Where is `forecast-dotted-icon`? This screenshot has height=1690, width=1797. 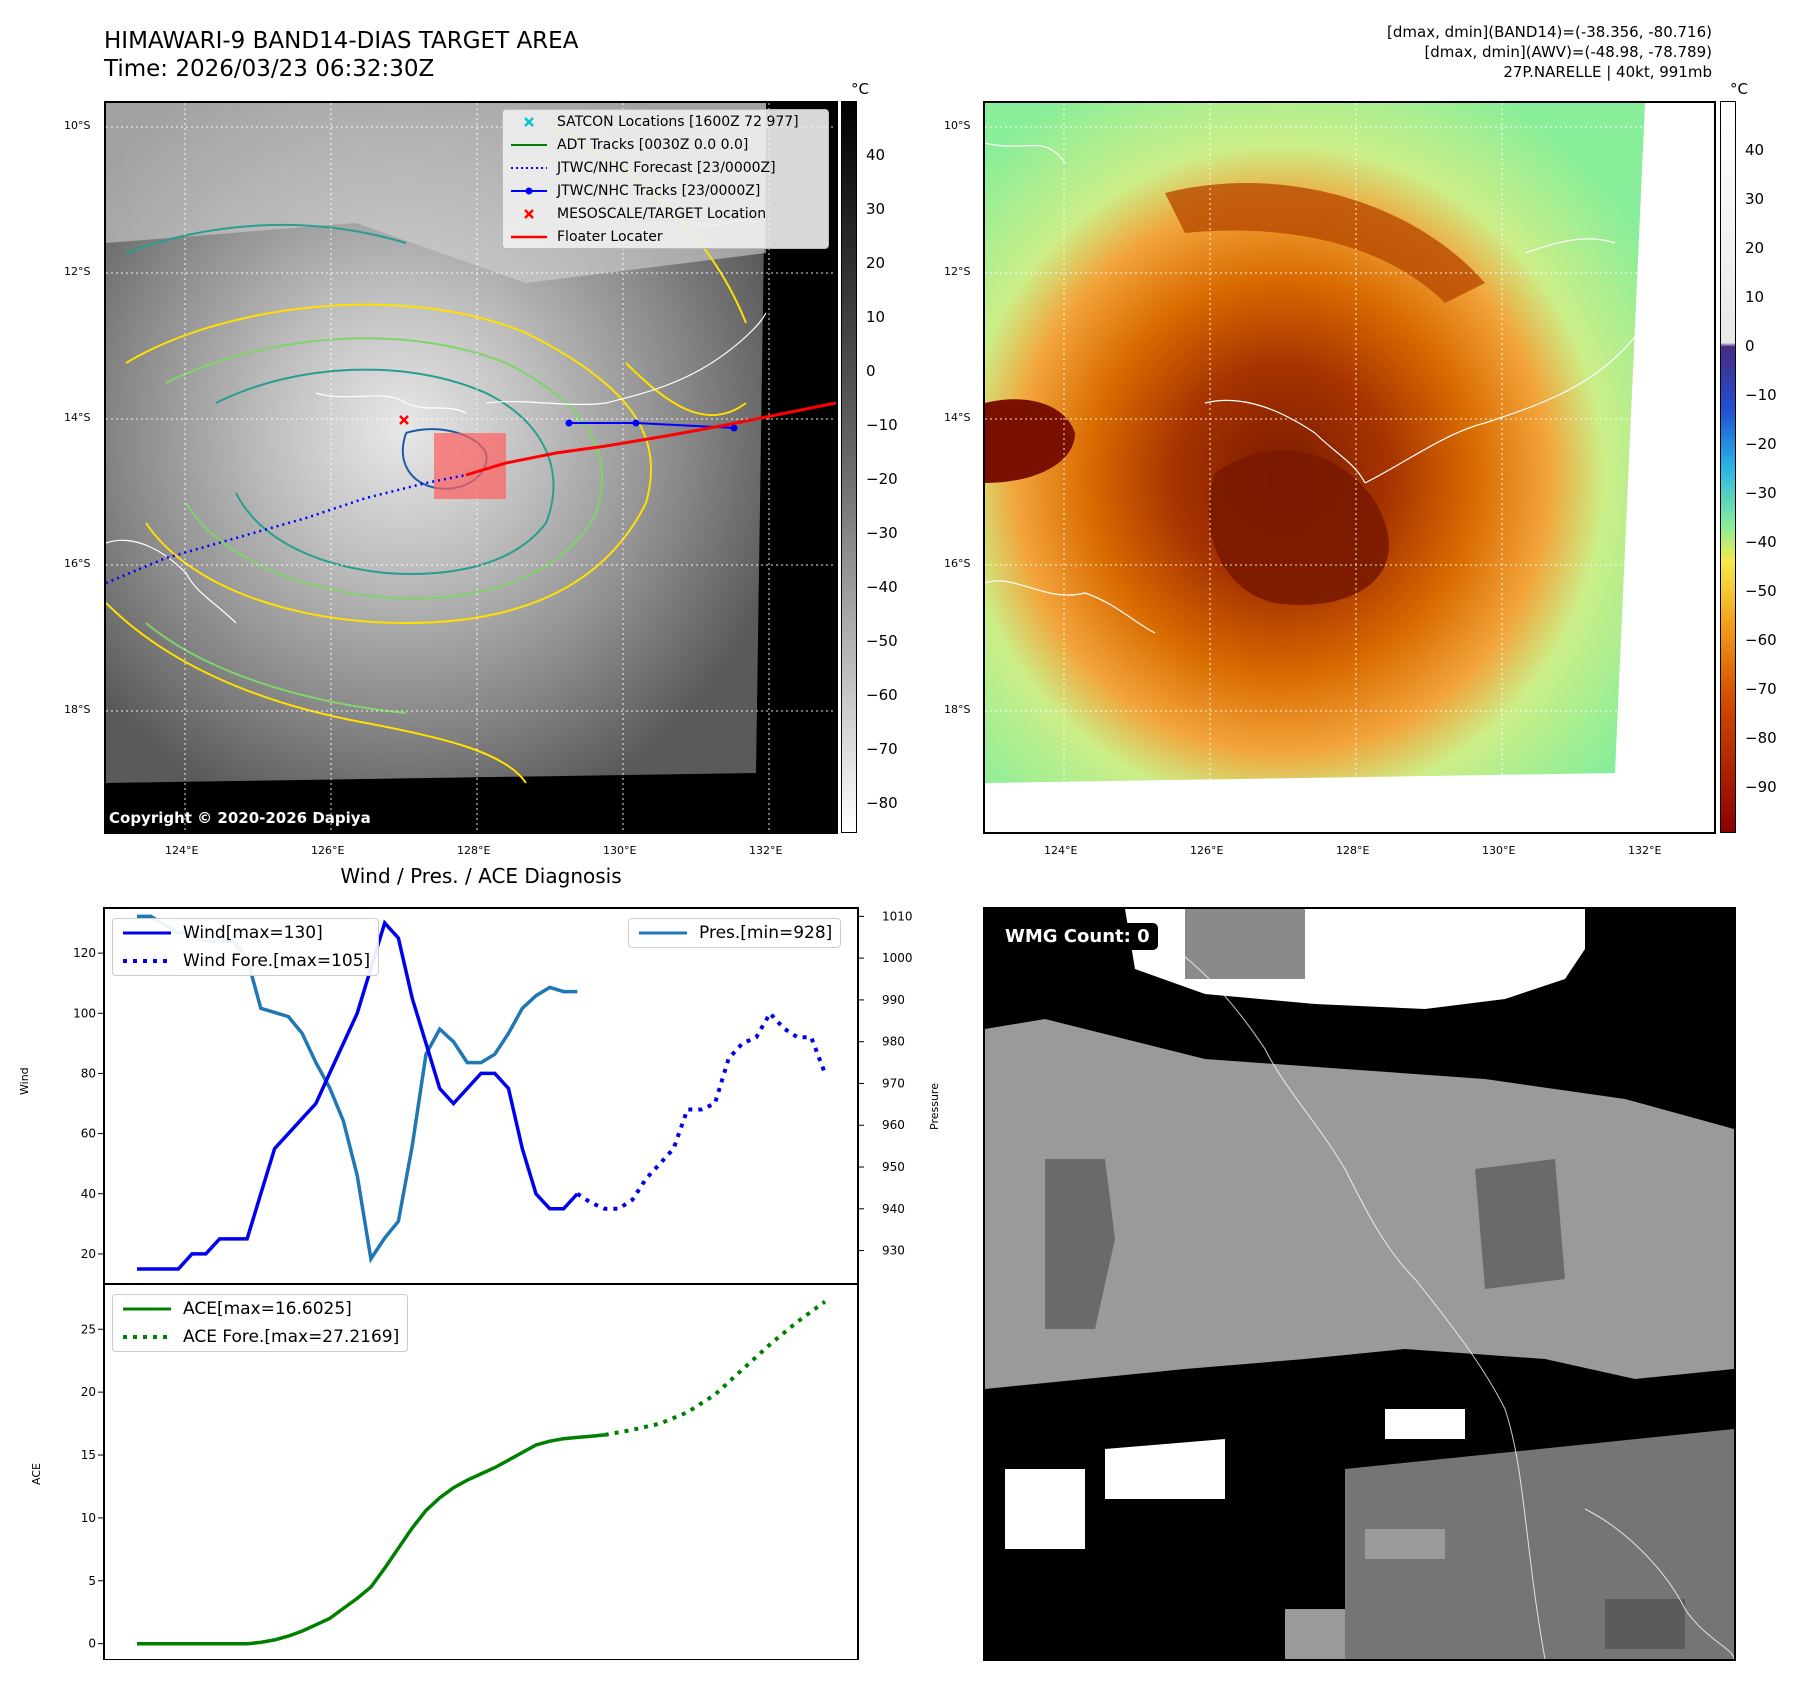 forecast-dotted-icon is located at coordinates (529, 168).